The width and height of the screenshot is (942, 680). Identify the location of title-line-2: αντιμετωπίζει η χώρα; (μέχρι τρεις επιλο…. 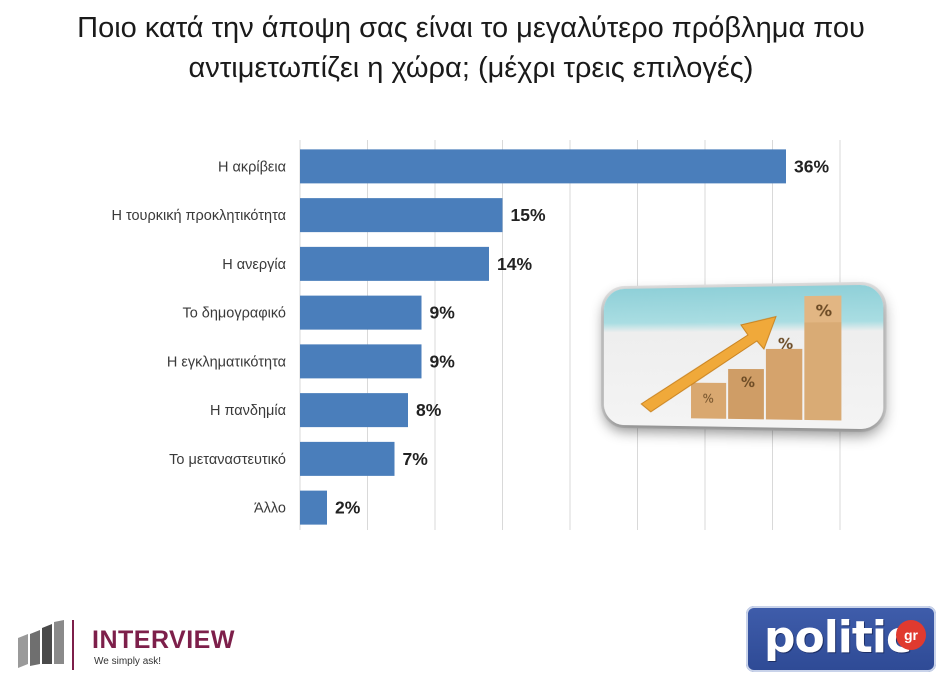
(471, 68).